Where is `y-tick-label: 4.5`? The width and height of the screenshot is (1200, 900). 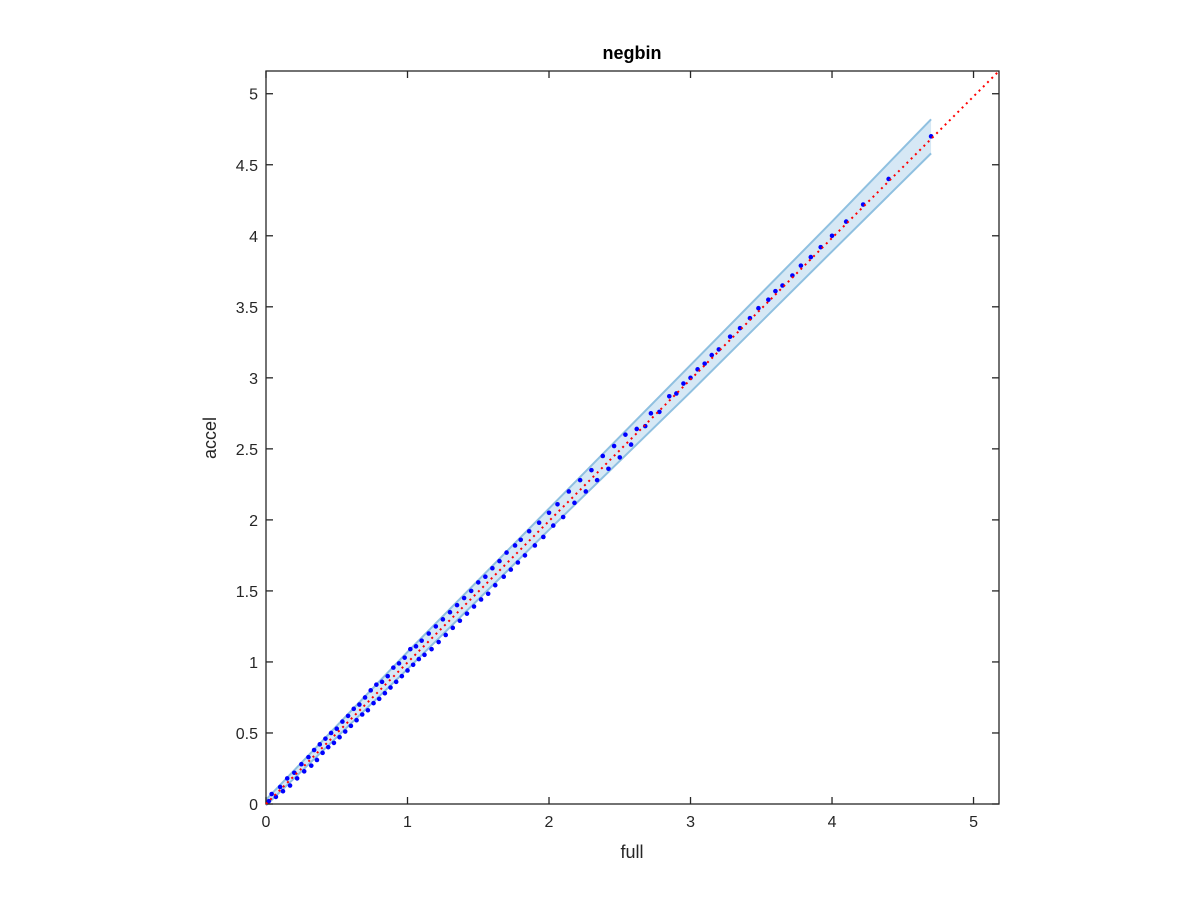 y-tick-label: 4.5 is located at coordinates (247, 166).